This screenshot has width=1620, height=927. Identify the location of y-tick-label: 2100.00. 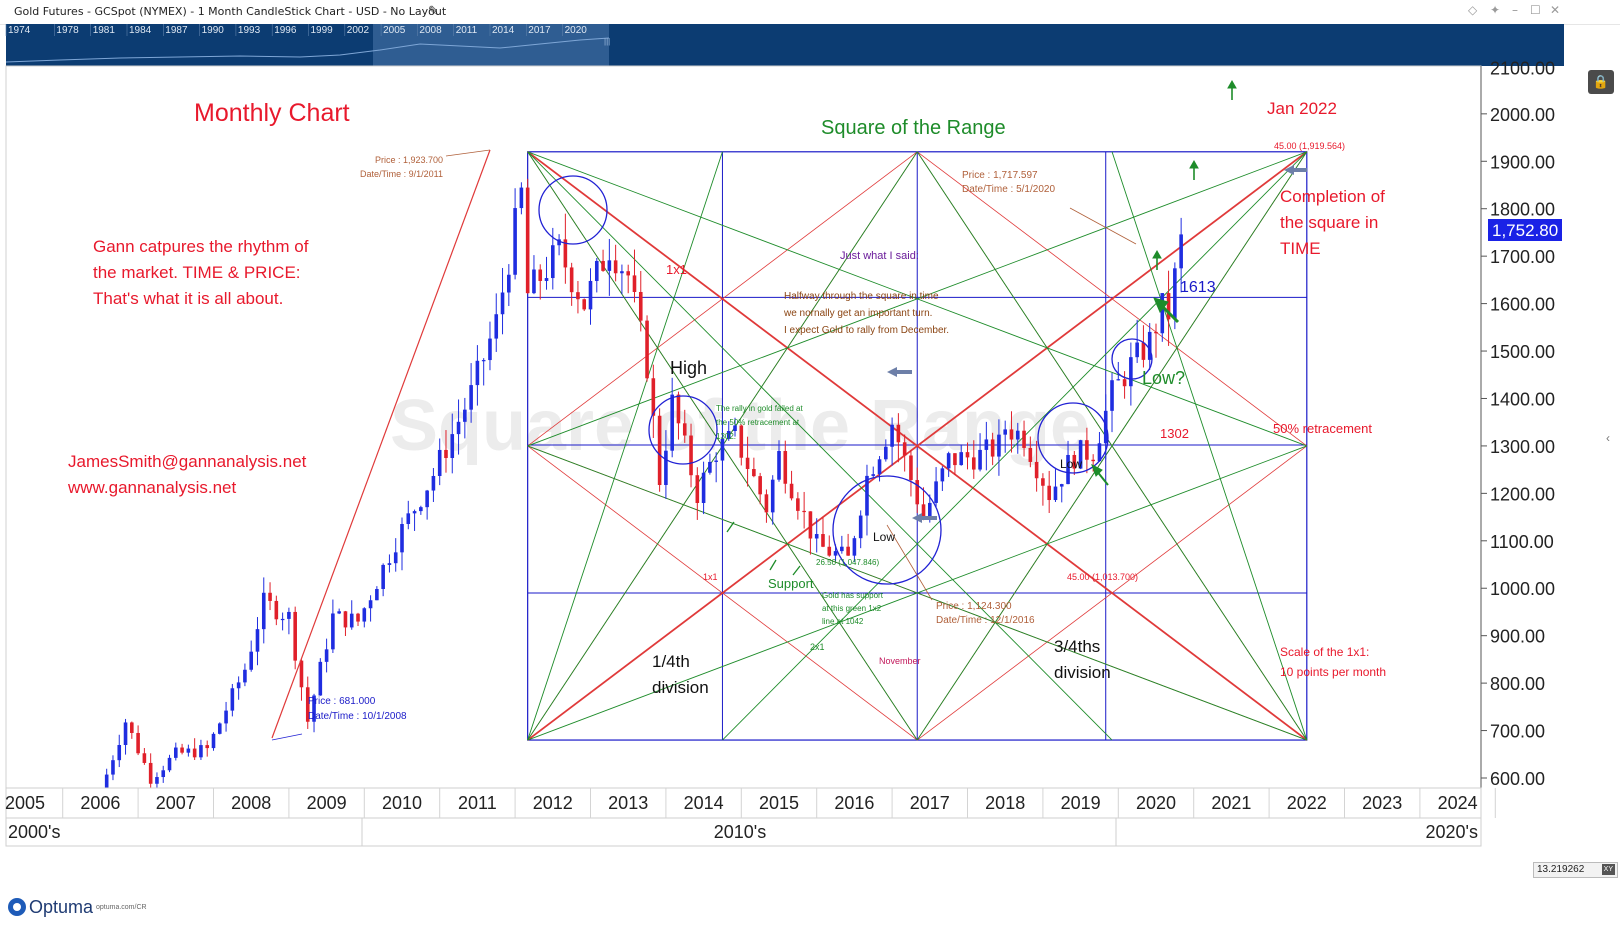
(1522, 68).